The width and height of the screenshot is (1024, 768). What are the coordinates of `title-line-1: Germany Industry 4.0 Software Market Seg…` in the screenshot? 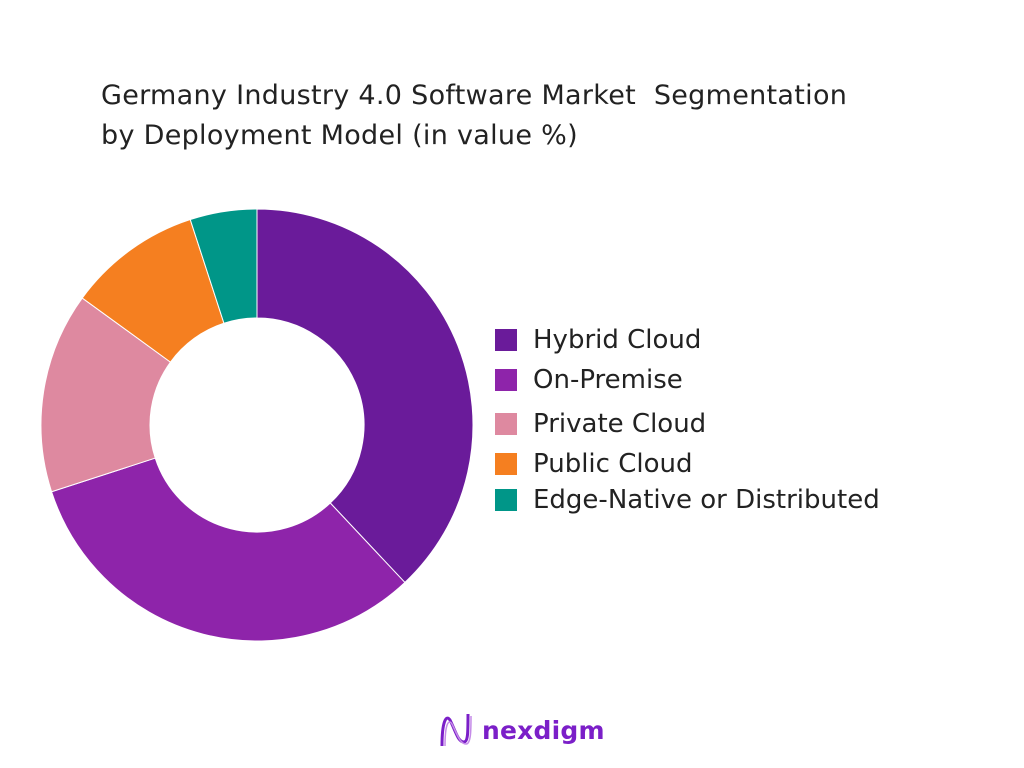 It's located at (474, 95).